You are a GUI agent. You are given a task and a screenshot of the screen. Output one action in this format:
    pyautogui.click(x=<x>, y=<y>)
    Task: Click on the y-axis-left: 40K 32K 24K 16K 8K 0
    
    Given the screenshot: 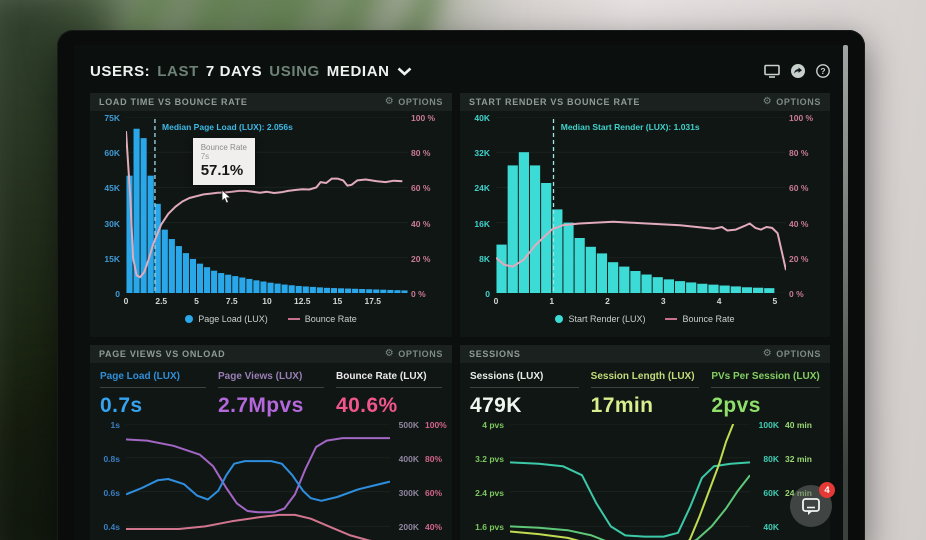 What is the action you would take?
    pyautogui.click(x=481, y=206)
    